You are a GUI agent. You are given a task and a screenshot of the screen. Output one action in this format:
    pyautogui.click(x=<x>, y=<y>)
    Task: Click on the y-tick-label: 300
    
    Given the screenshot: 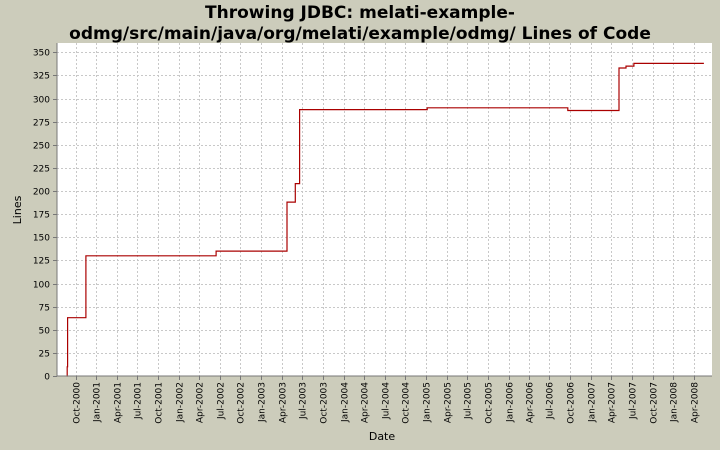 What is the action you would take?
    pyautogui.click(x=41, y=101)
    